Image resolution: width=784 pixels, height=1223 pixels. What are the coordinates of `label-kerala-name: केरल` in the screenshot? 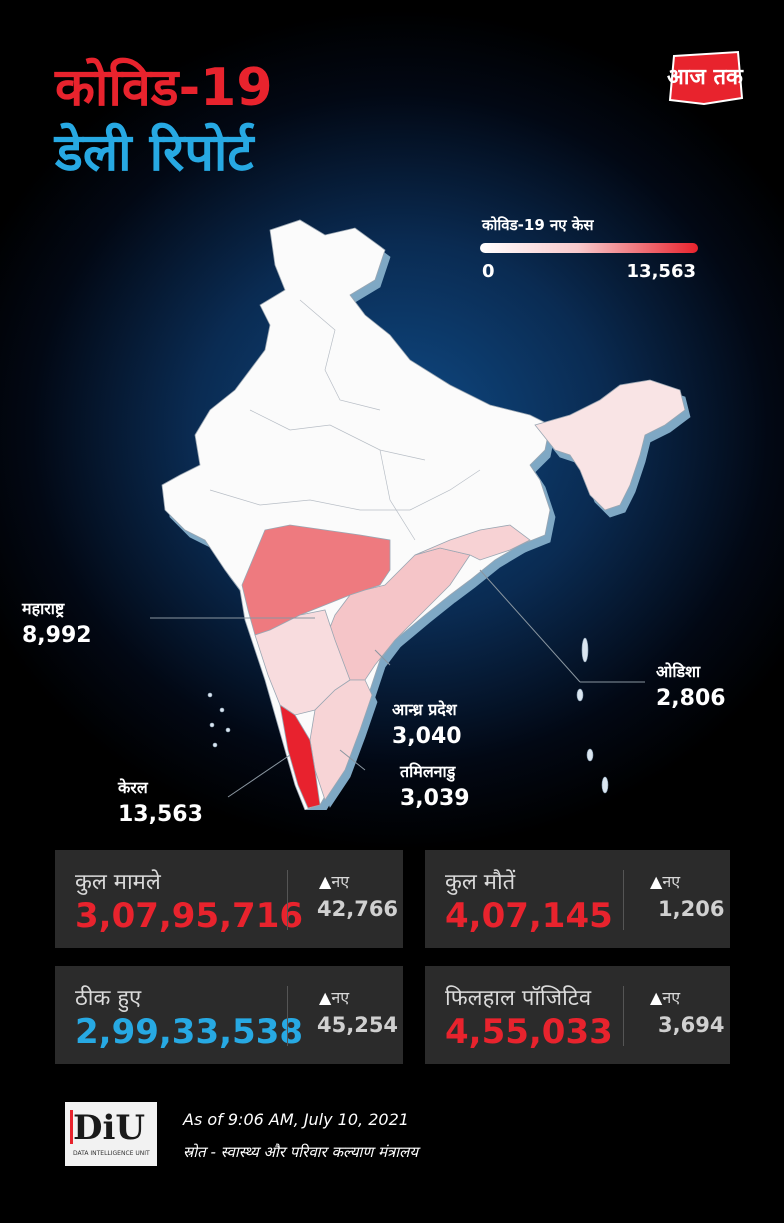 It's located at (133, 787).